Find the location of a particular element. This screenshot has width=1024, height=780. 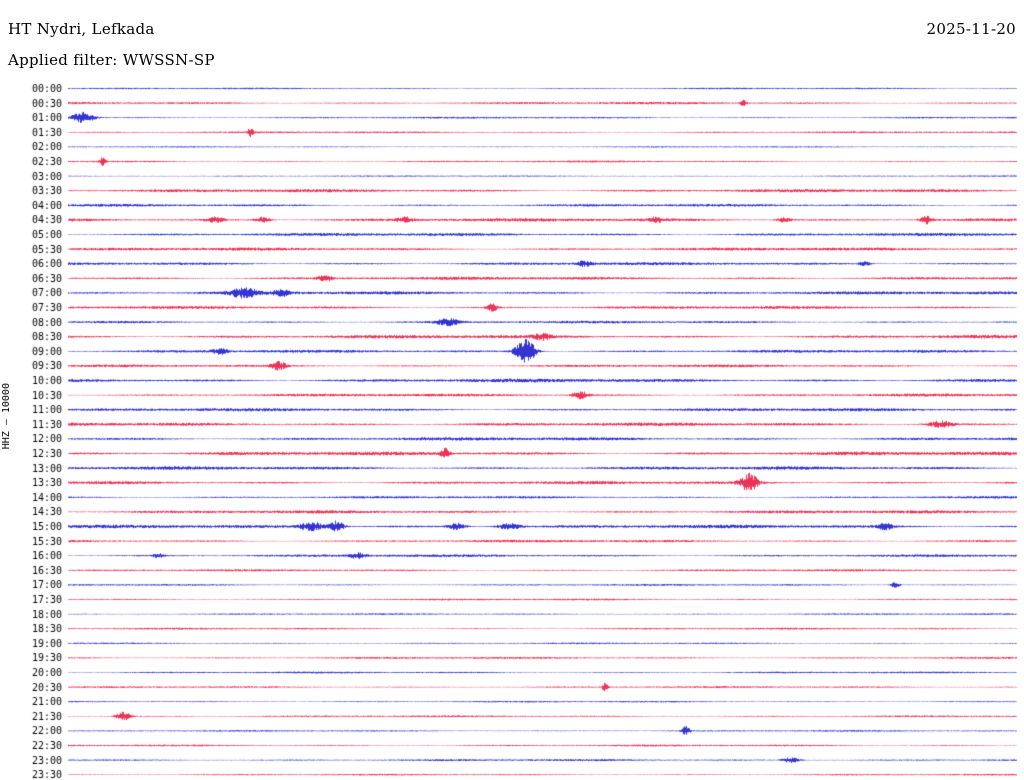

applied-filter-label: Applied filter: WWSSN-SP is located at coordinates (111, 60).